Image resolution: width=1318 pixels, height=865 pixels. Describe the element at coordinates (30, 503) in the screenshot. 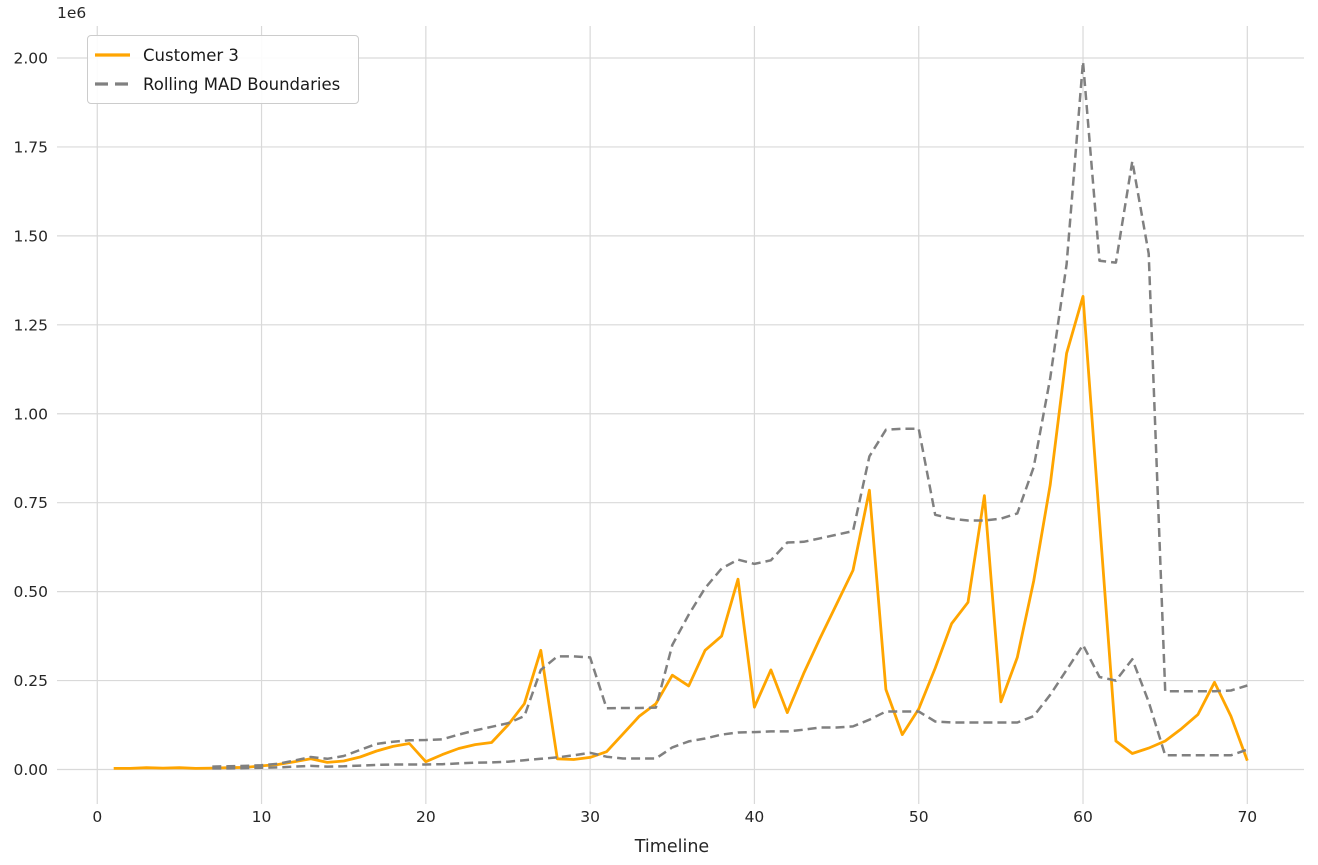

I see `y-tick-label: 0.75` at that location.